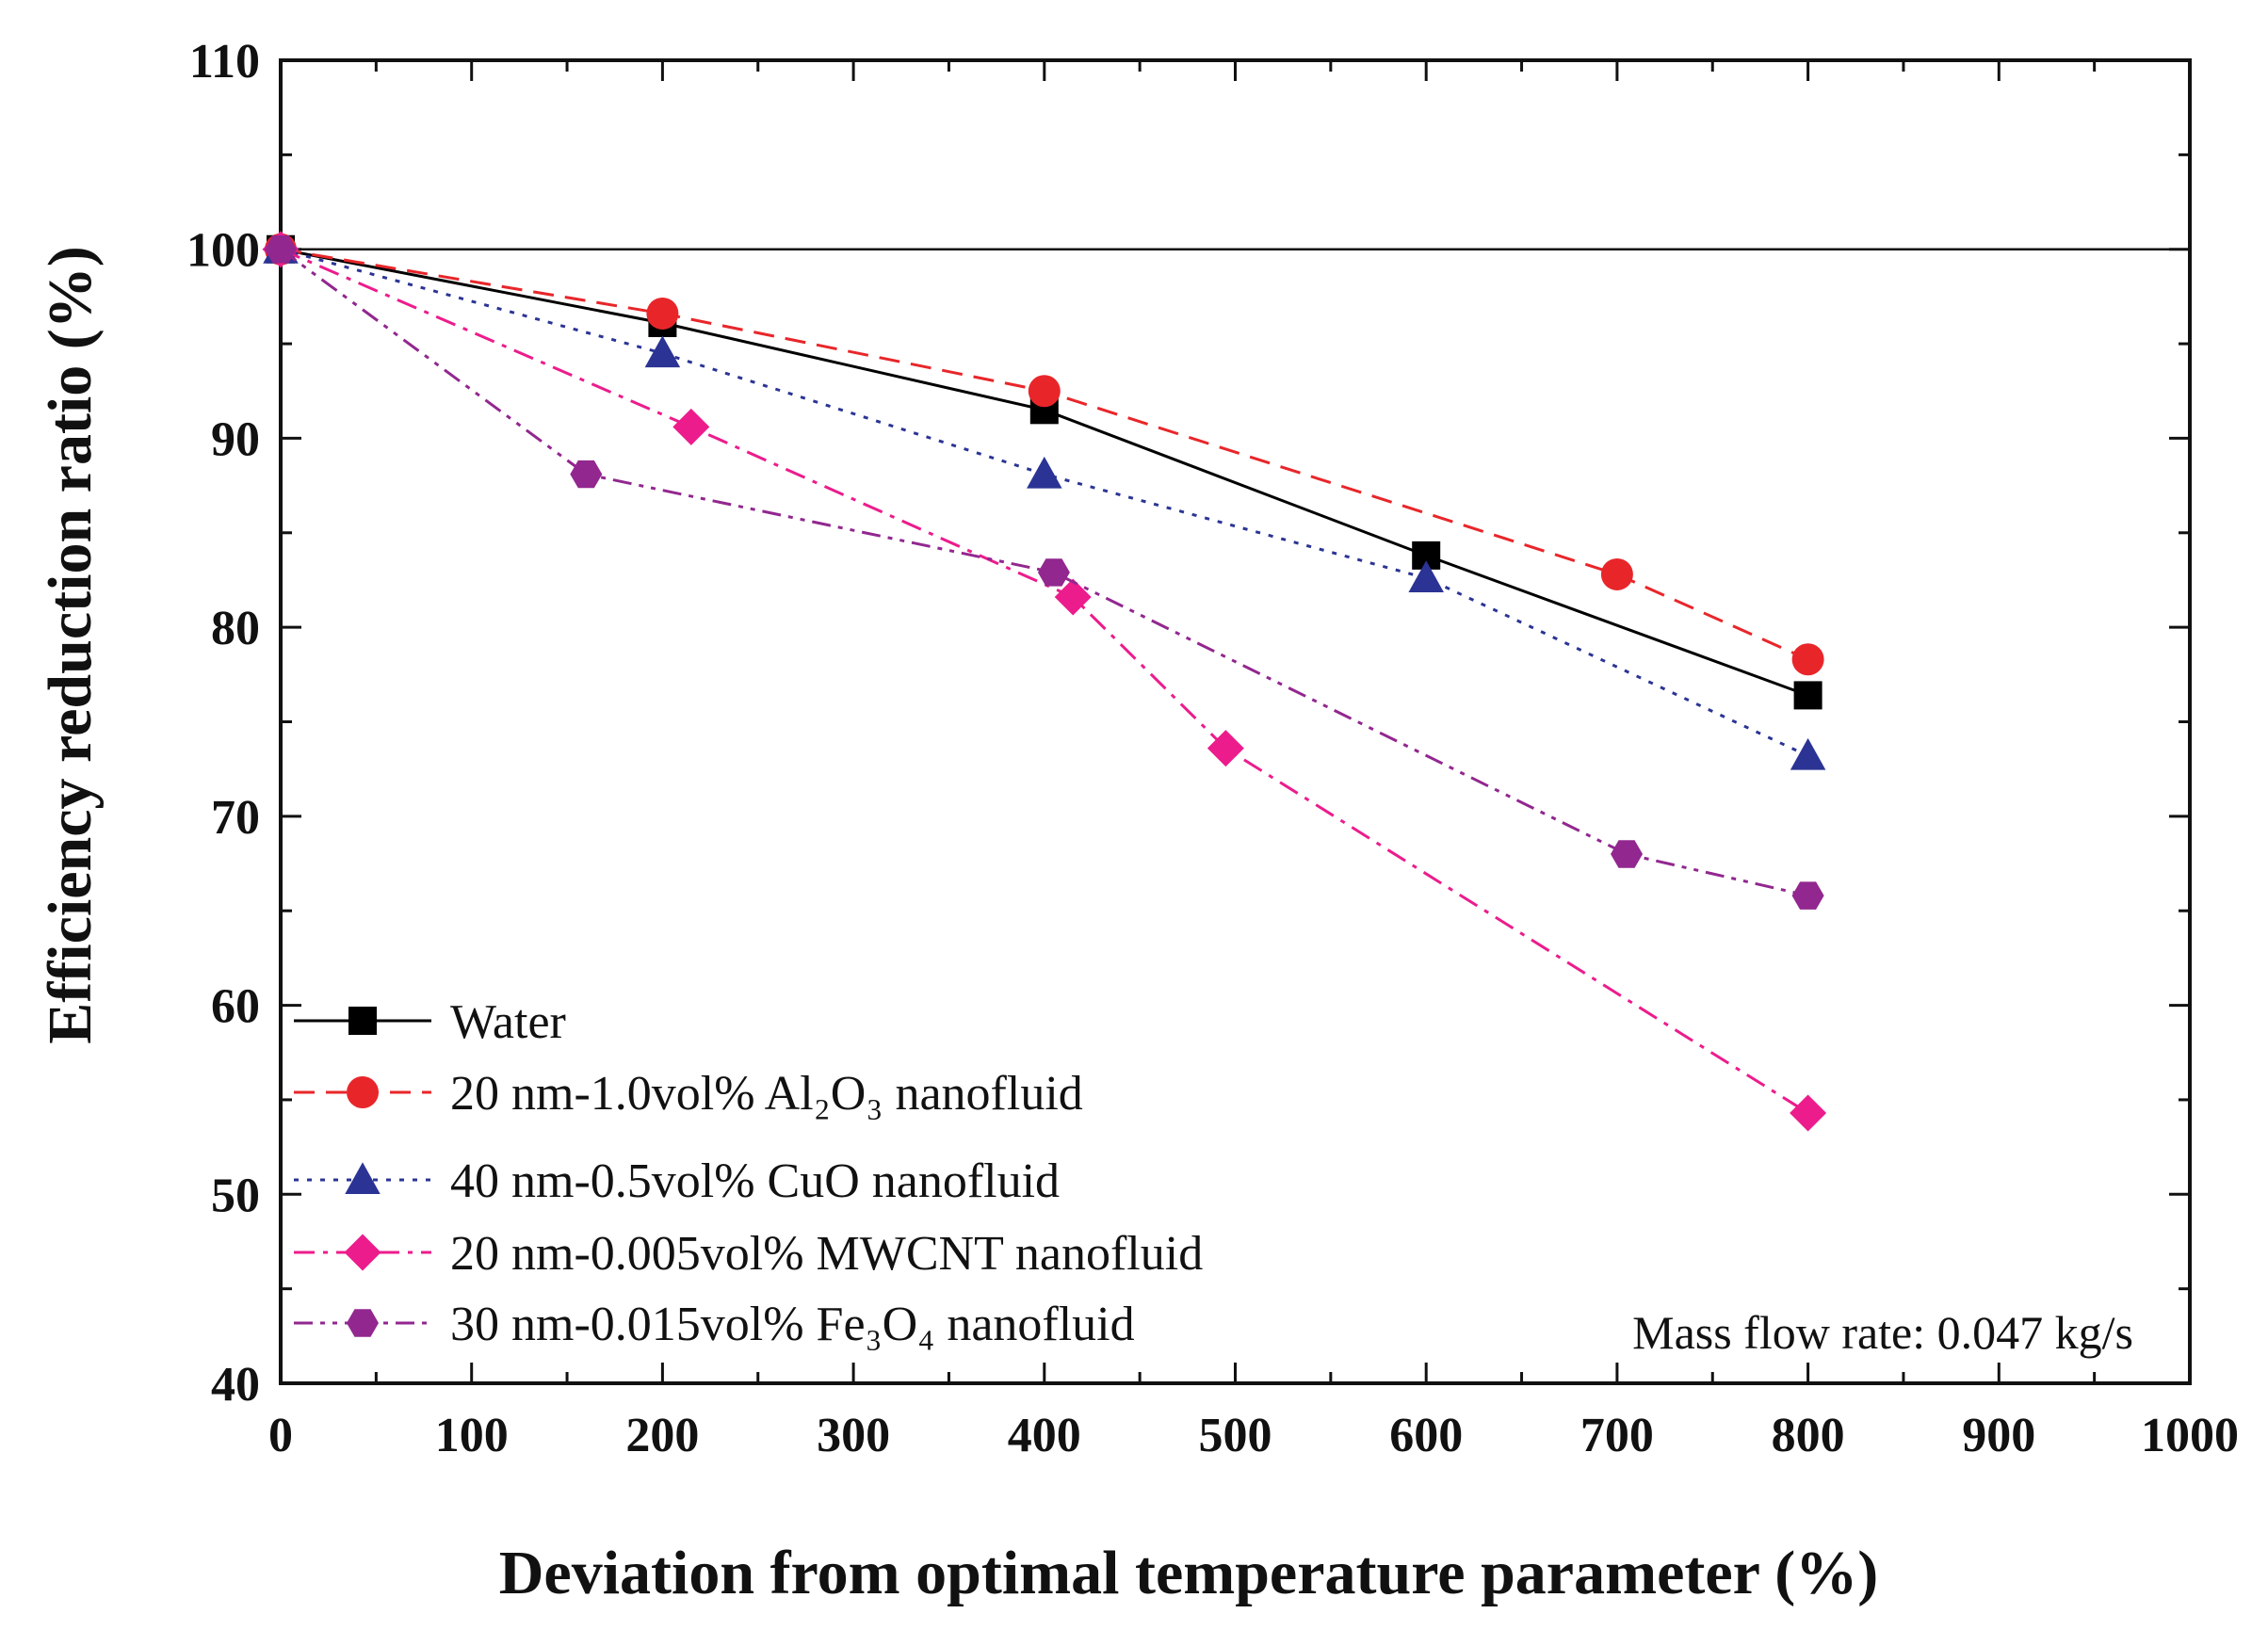 This screenshot has width=2268, height=1630. What do you see at coordinates (1426, 1435) in the screenshot?
I see `x-tick-label: 600` at bounding box center [1426, 1435].